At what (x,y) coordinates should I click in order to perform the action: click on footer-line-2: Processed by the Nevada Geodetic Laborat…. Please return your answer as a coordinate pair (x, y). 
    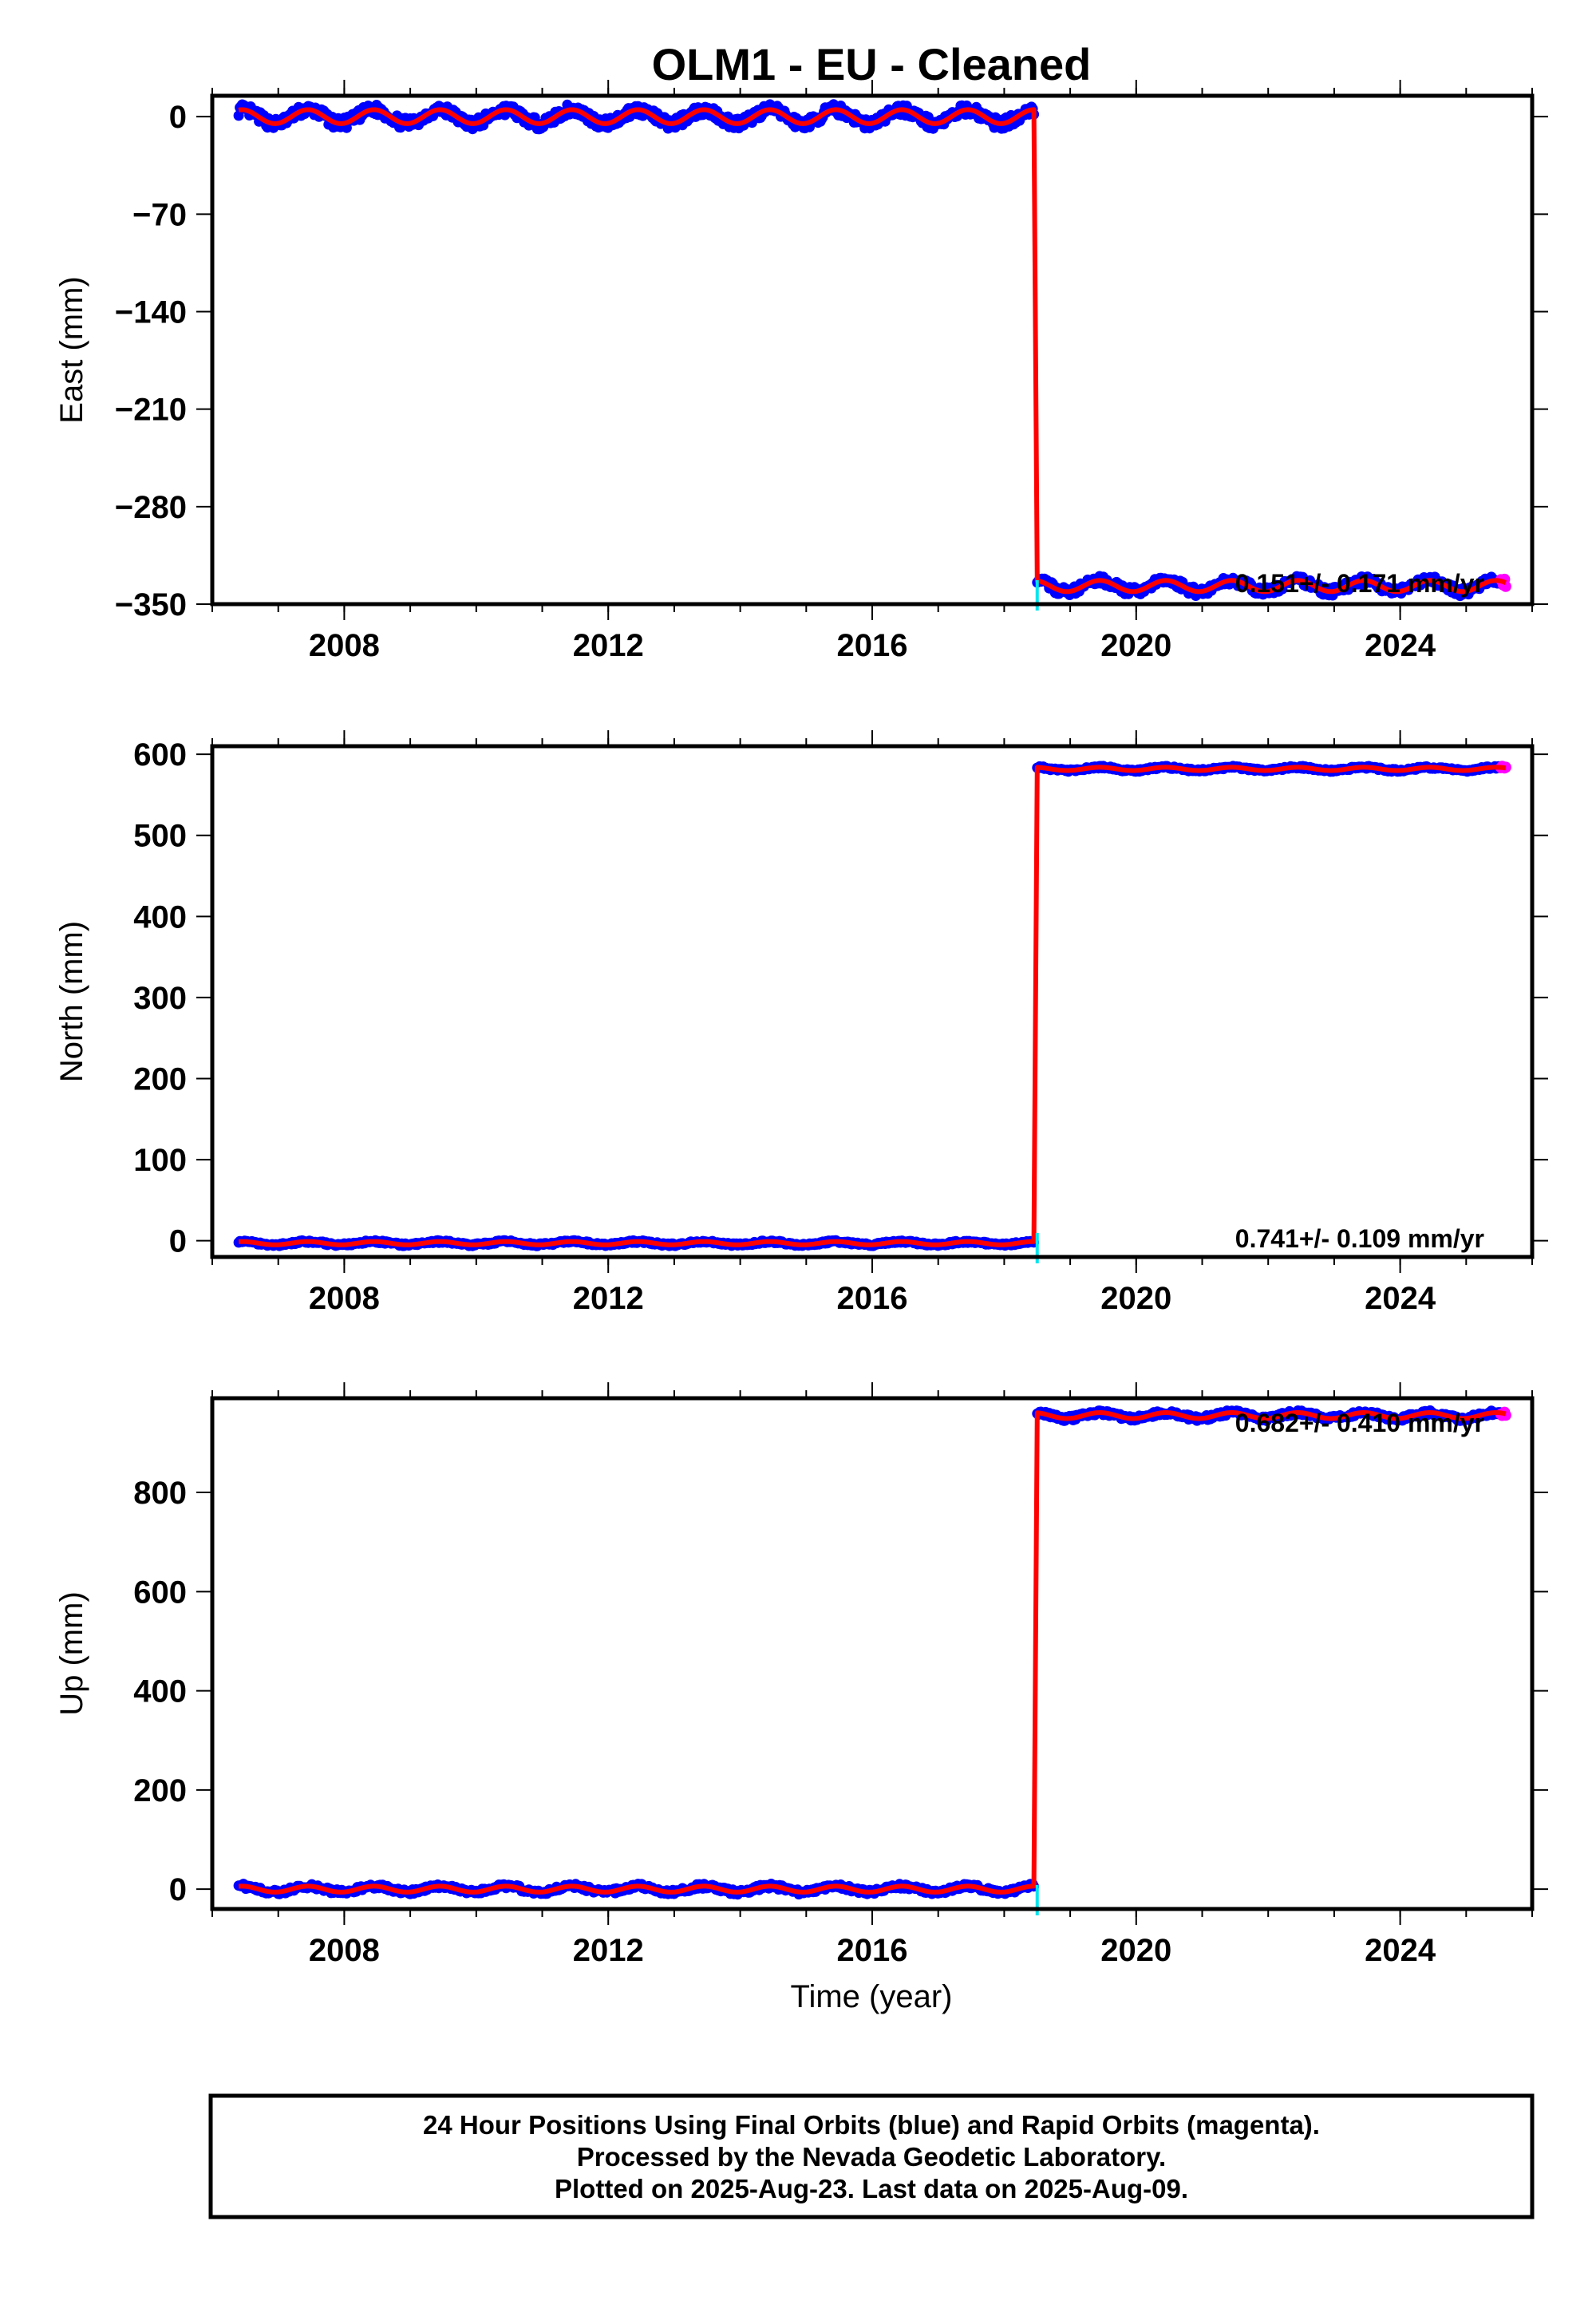
    Looking at the image, I should click on (871, 2157).